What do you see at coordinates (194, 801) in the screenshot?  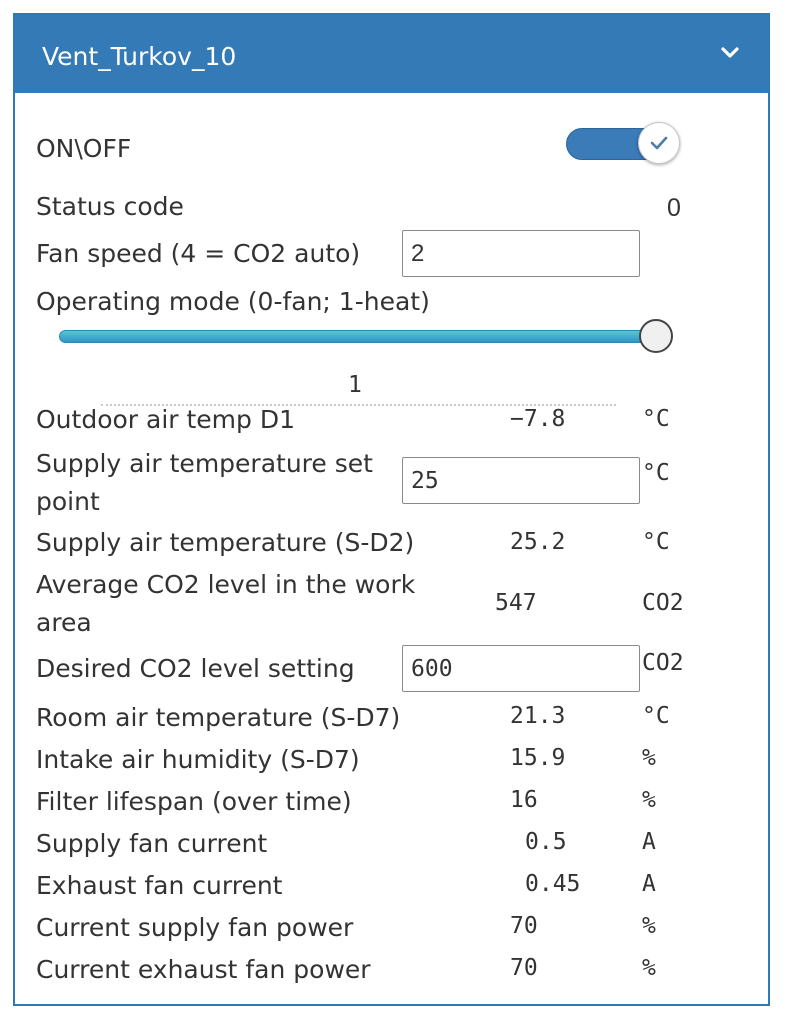 I see `filter-lifespan-label: Filter lifespan (over time)` at bounding box center [194, 801].